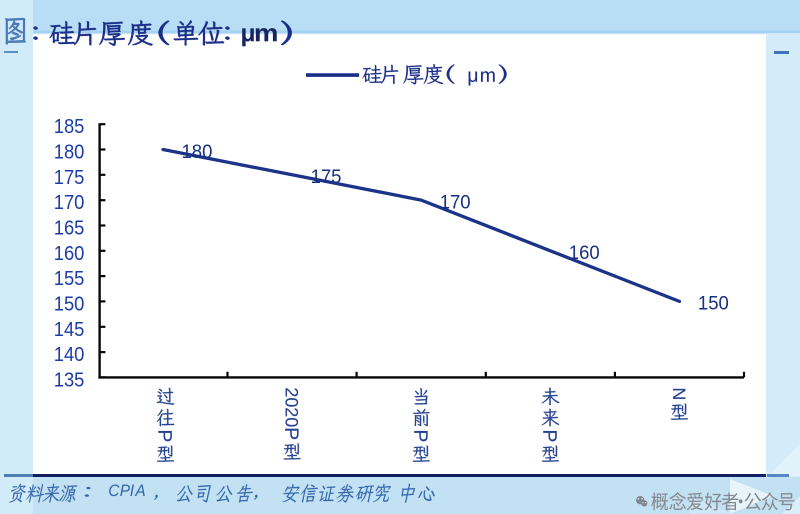  What do you see at coordinates (69, 330) in the screenshot?
I see `svg-text: 145` at bounding box center [69, 330].